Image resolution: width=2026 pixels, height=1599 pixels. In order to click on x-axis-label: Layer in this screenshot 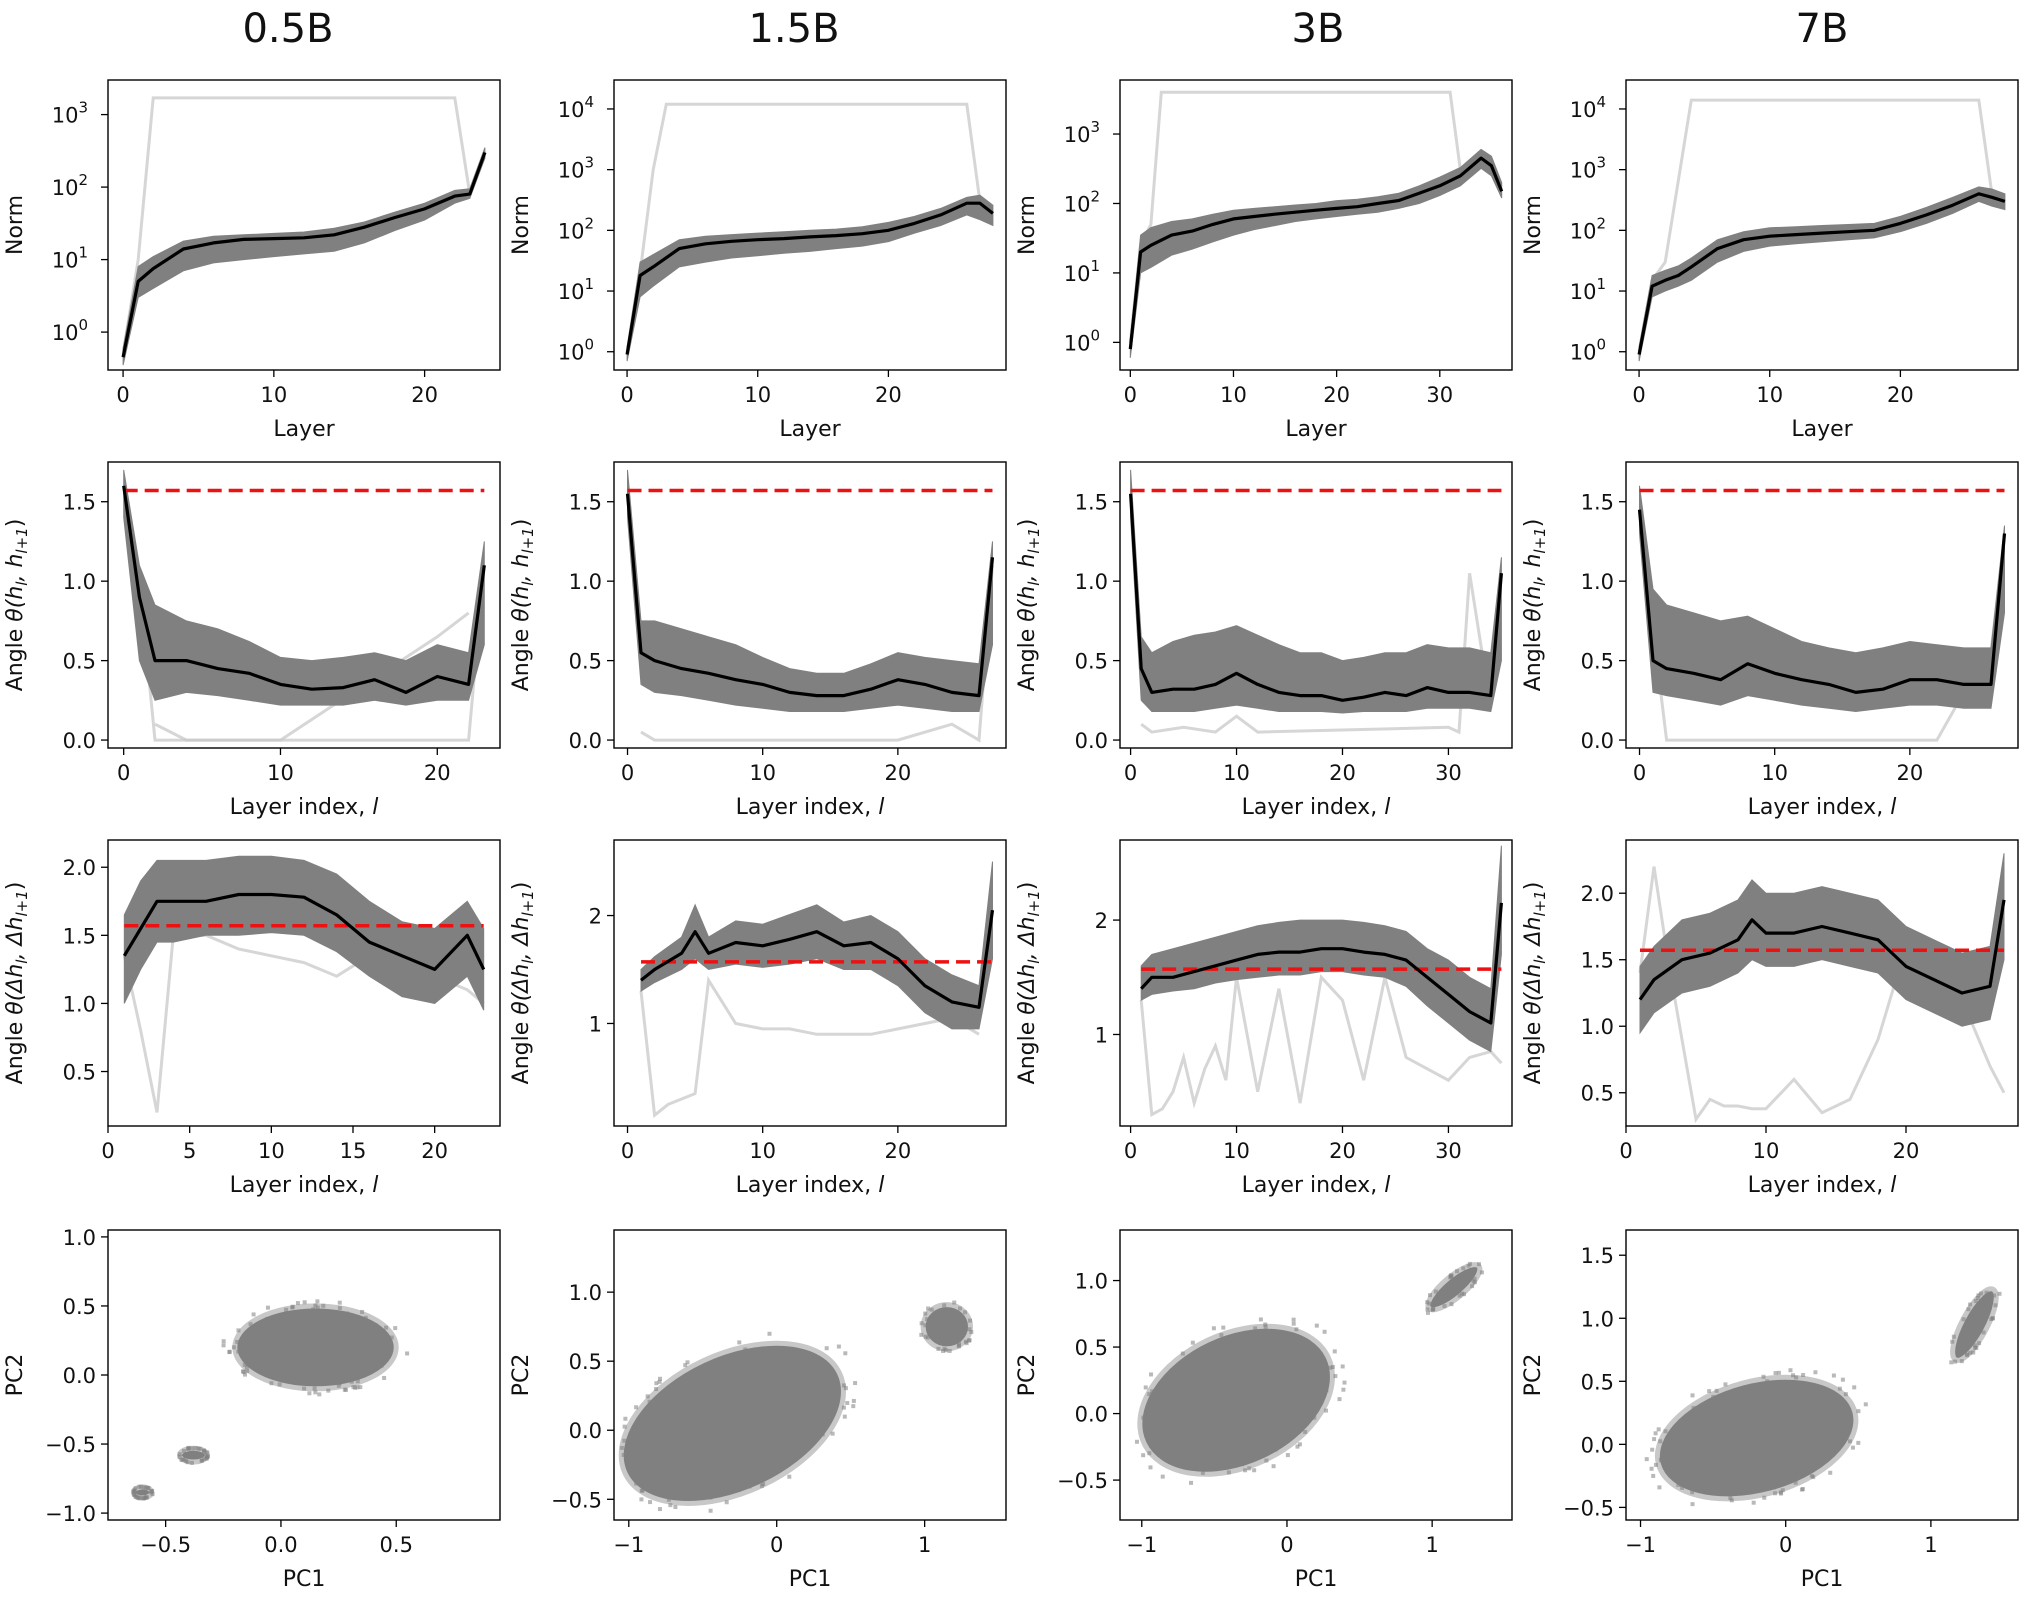, I will do `click(810, 429)`.